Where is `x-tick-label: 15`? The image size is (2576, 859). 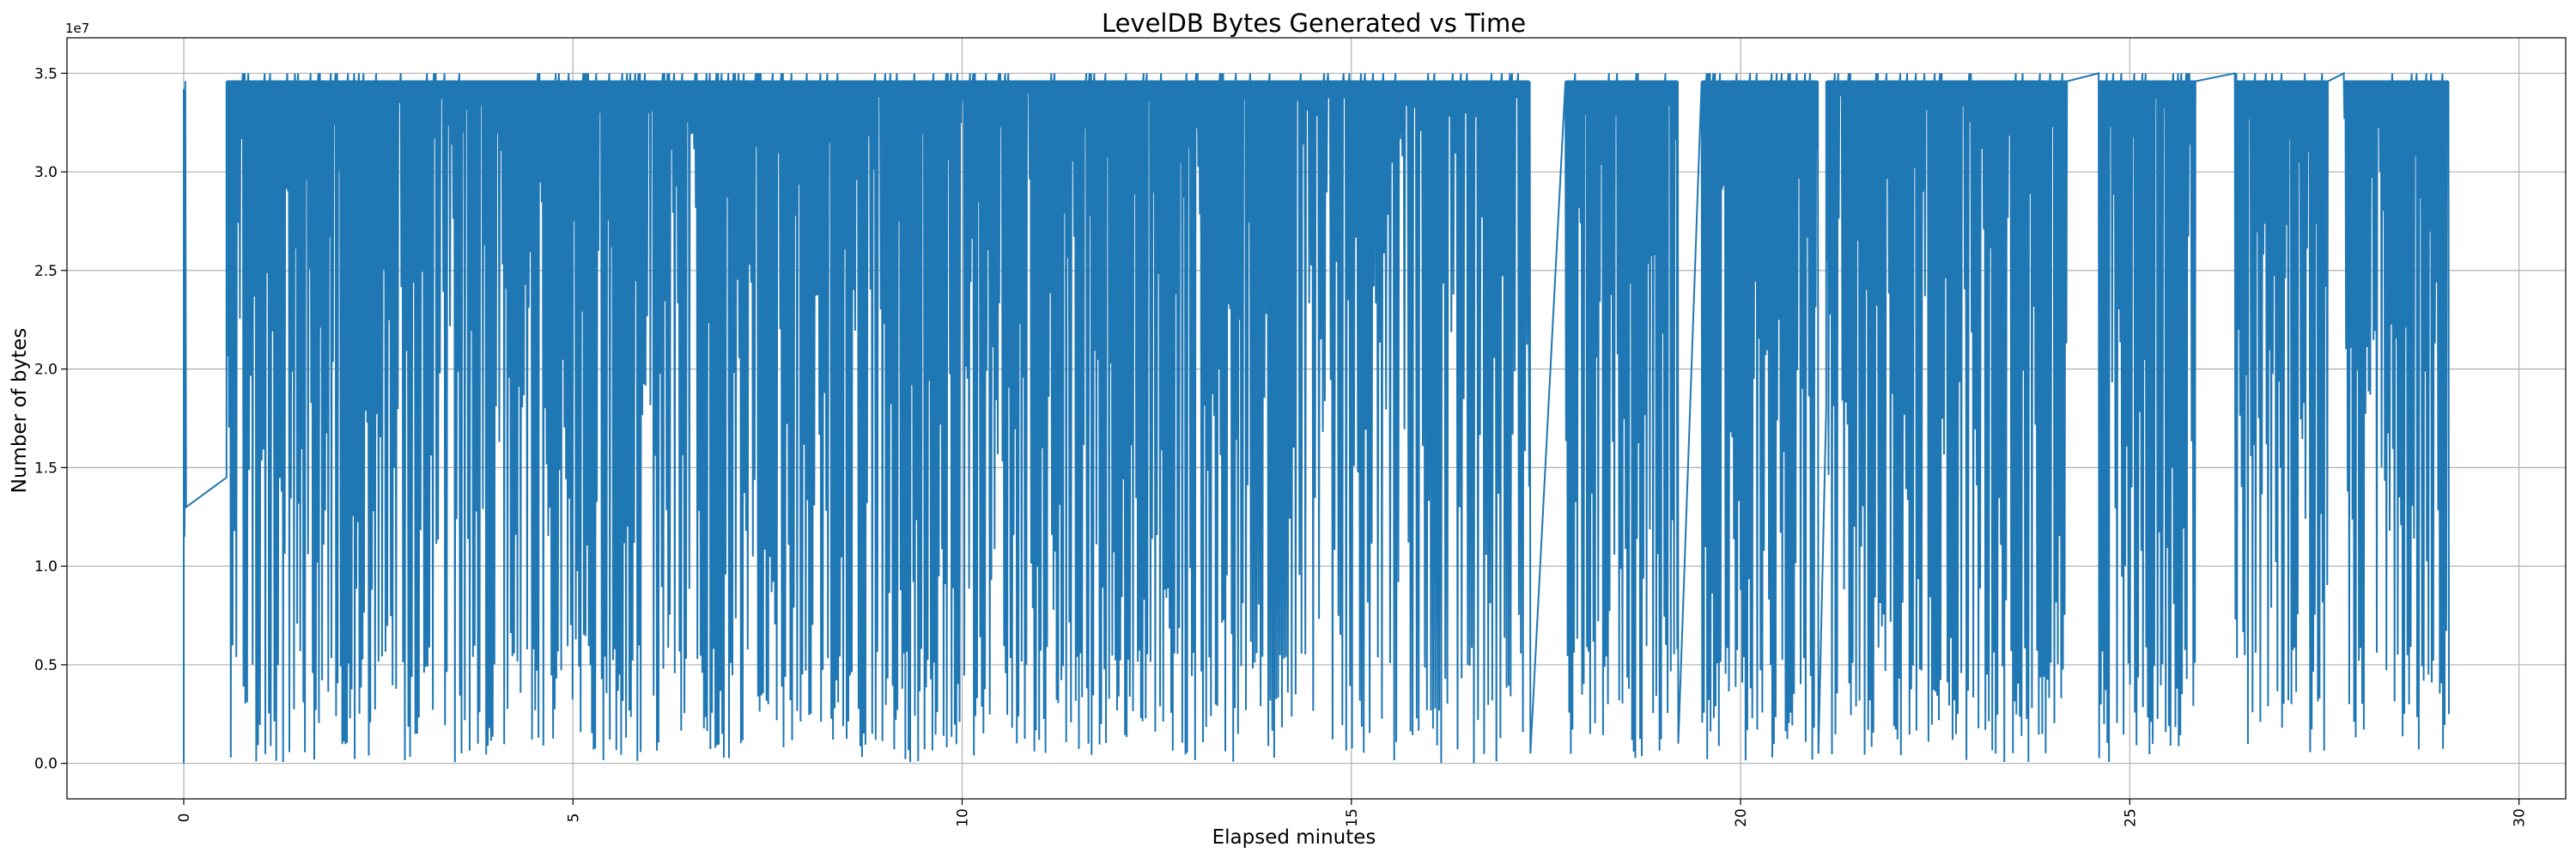 x-tick-label: 15 is located at coordinates (1352, 817).